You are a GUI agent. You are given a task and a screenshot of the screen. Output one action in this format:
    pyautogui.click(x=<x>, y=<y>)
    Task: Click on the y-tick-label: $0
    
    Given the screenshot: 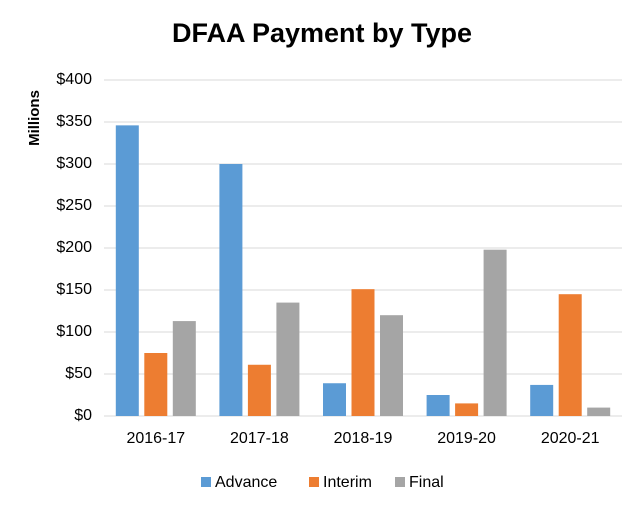 What is the action you would take?
    pyautogui.click(x=83, y=415)
    